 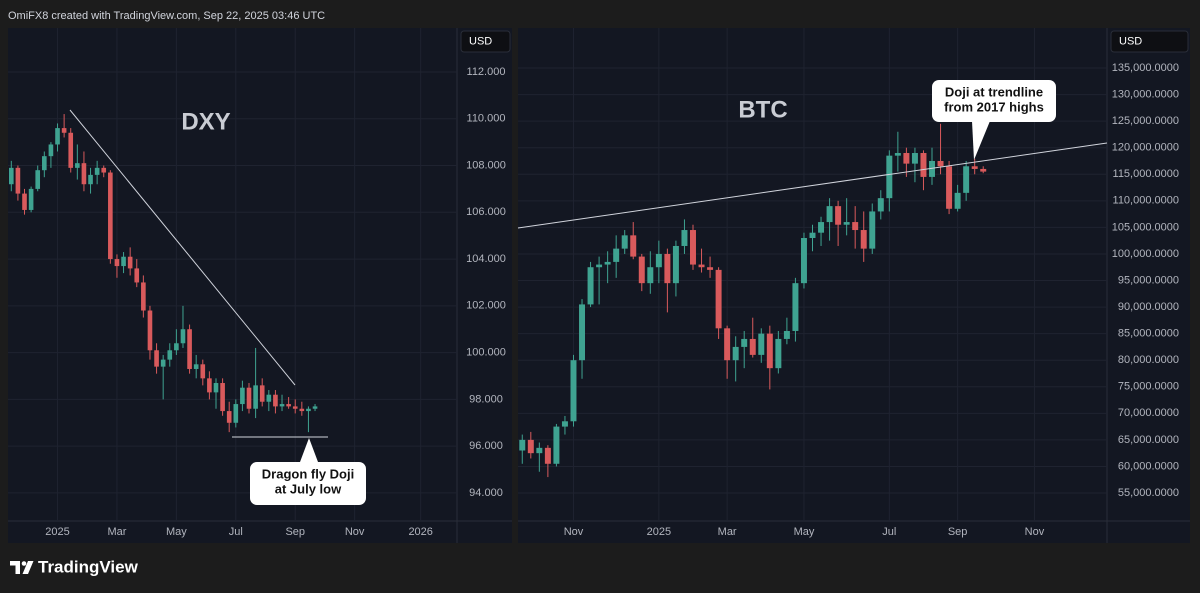 What do you see at coordinates (205, 121) in the screenshot?
I see `chart-title: DXY` at bounding box center [205, 121].